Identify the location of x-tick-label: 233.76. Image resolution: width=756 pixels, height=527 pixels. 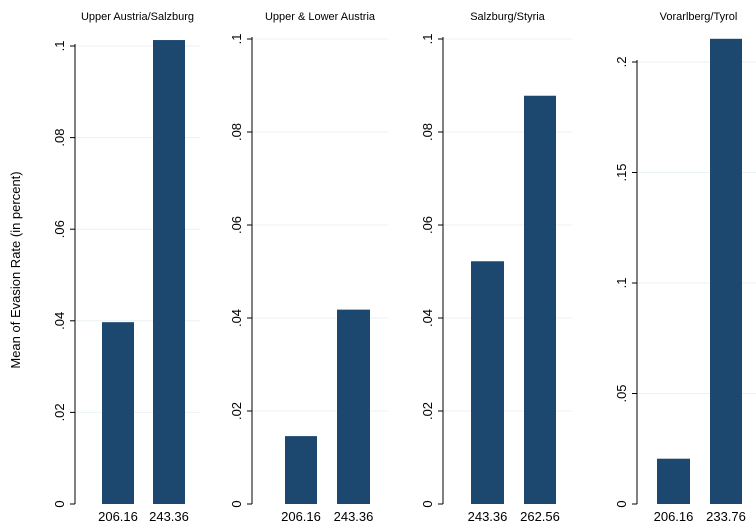
(726, 516).